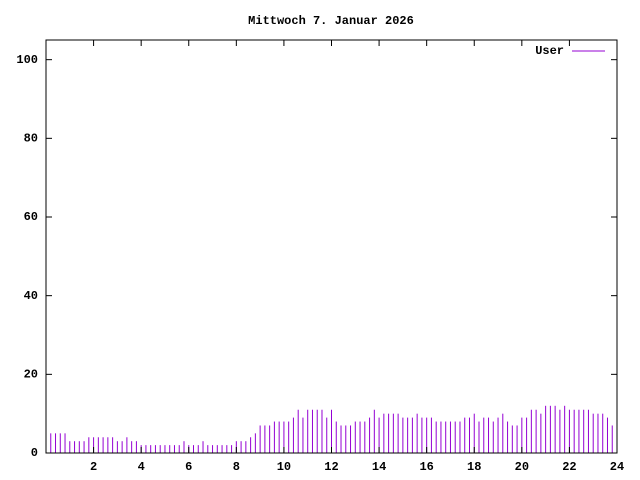  I want to click on x-tick-label: 10, so click(284, 467).